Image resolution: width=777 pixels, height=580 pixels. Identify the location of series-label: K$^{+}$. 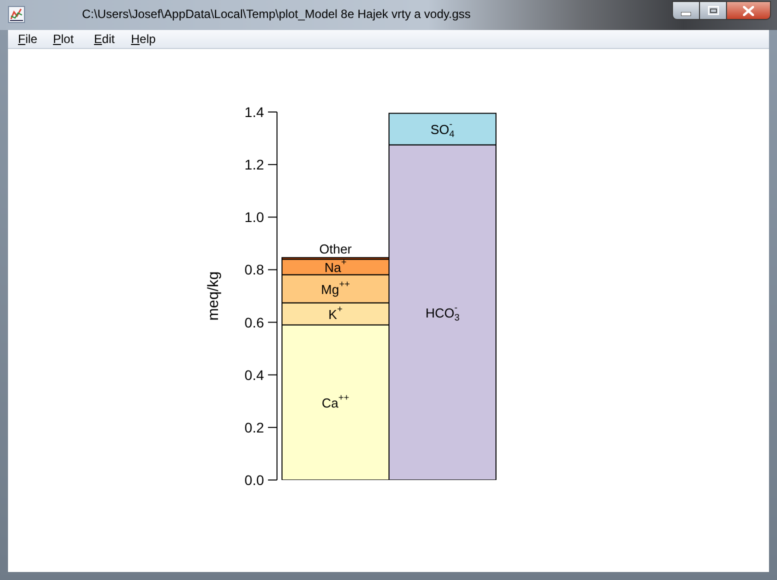
(335, 313).